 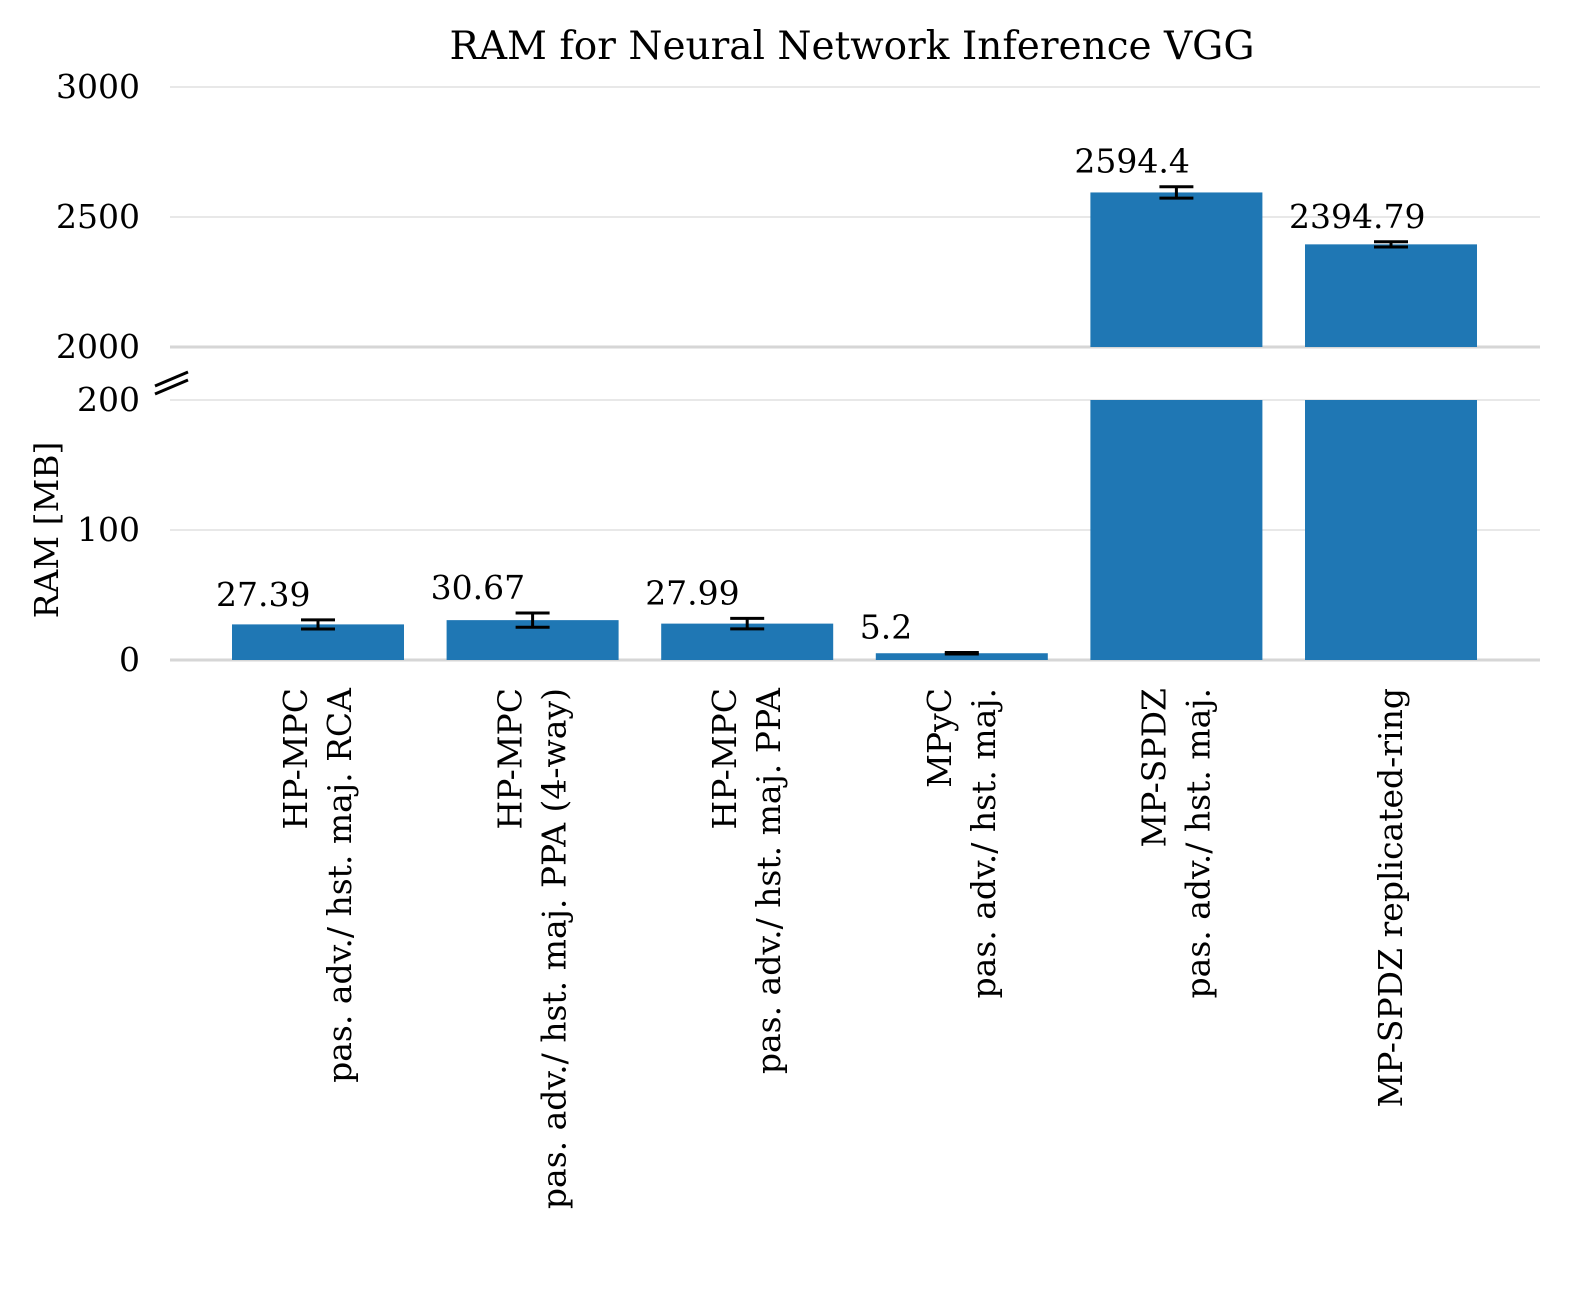 I want to click on data-label: 2594.4, so click(x=1131, y=161).